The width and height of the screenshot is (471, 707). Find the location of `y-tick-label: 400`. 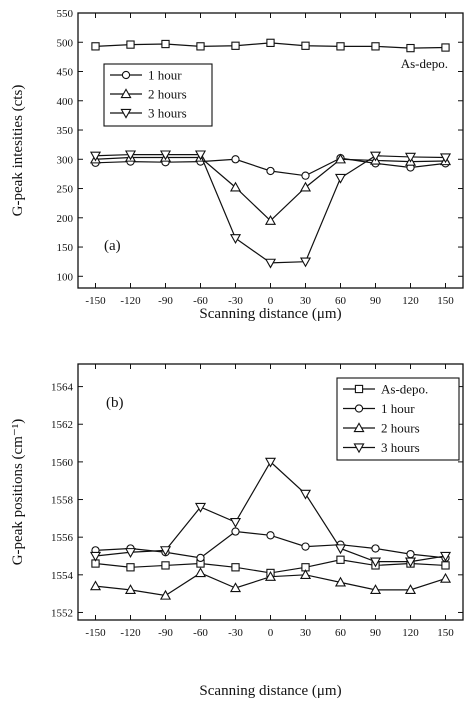

y-tick-label: 400 is located at coordinates (65, 102).